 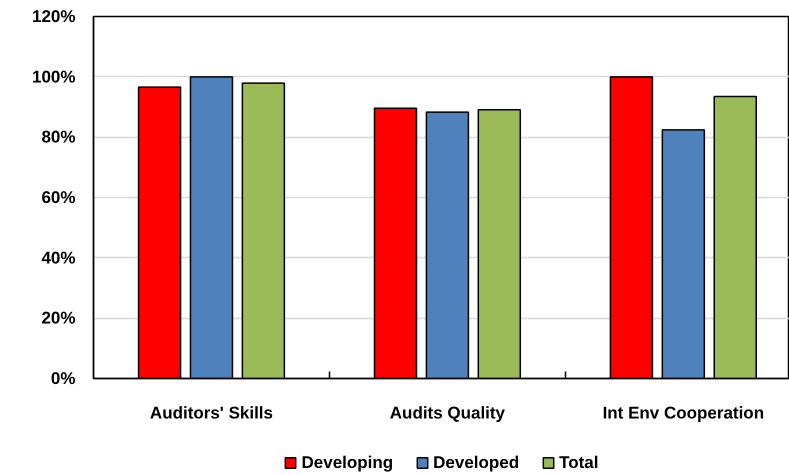 I want to click on legend-label: Total, so click(x=578, y=462).